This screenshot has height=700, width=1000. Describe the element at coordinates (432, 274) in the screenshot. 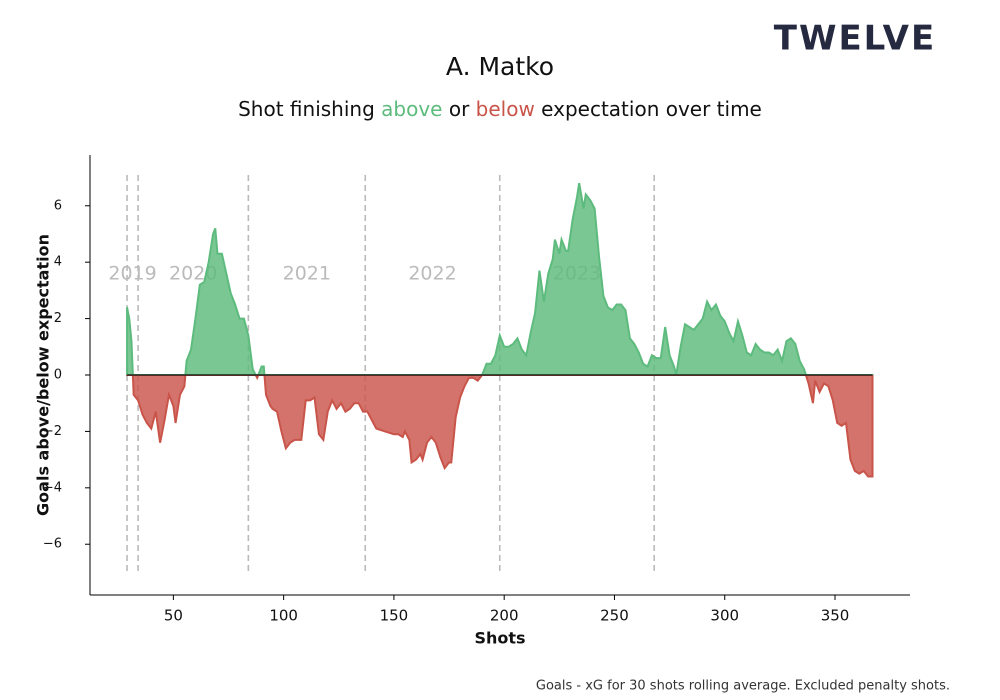

I see `season-label: 2022` at that location.